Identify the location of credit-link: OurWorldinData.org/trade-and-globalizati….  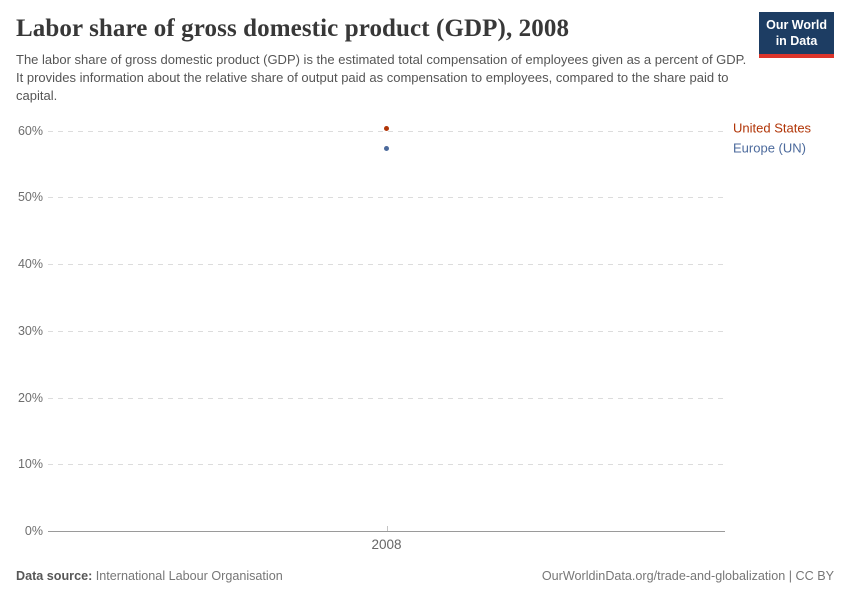
(687, 576).